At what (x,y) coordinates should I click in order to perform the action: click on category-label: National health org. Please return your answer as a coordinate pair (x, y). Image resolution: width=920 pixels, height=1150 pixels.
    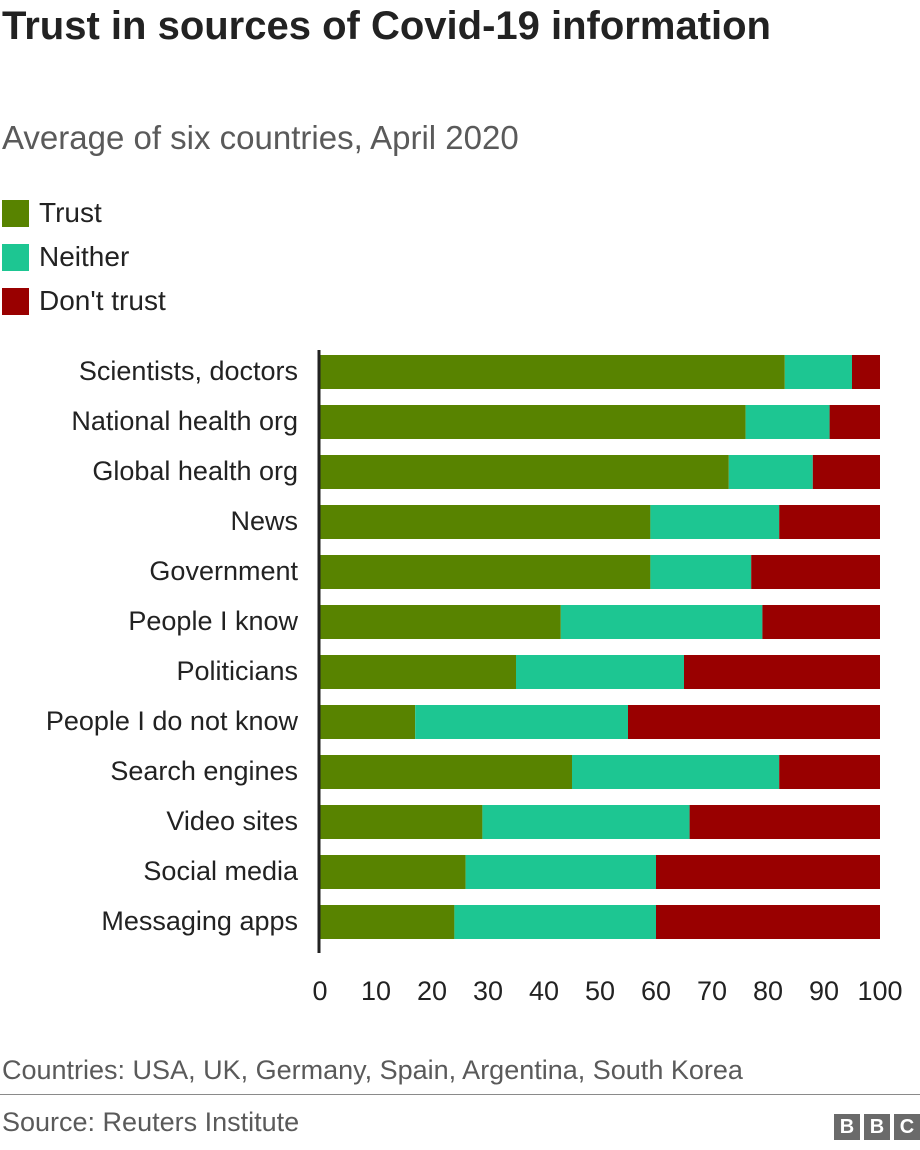
    Looking at the image, I should click on (184, 421).